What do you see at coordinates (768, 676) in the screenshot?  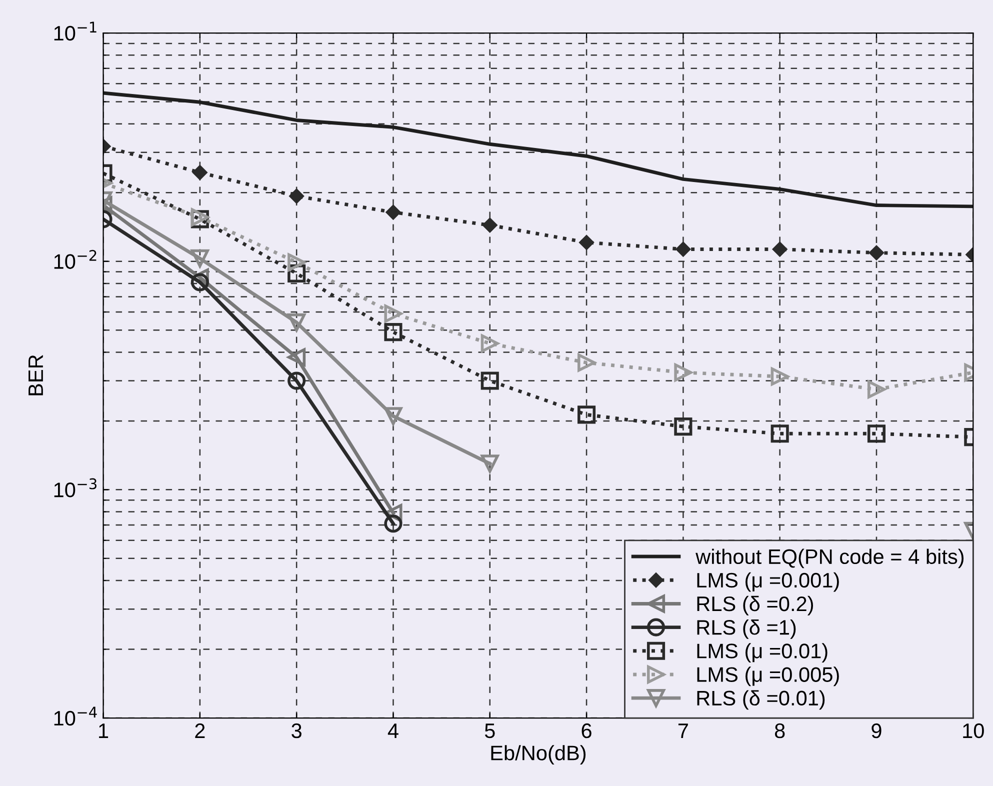 I see `legend-label: LMS (μ =0.005)` at bounding box center [768, 676].